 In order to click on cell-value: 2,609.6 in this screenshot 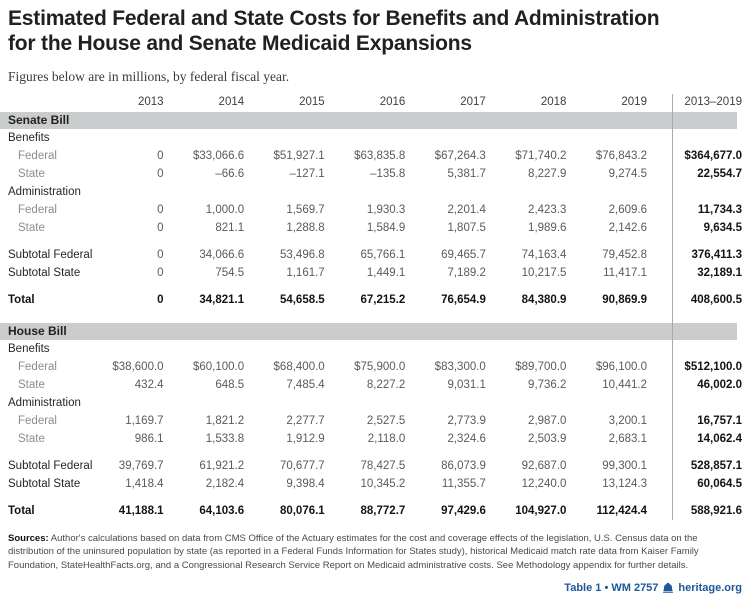, I will do `click(627, 210)`.